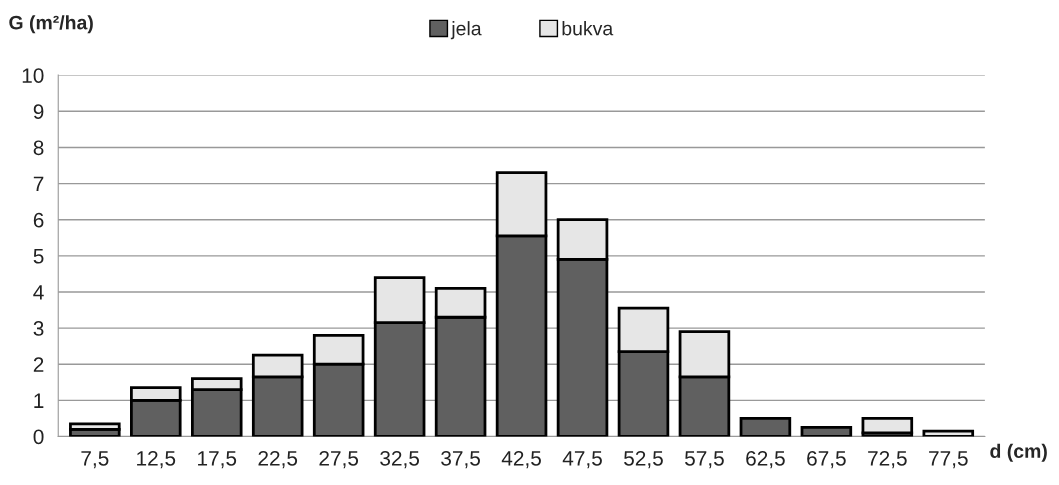  What do you see at coordinates (826, 459) in the screenshot?
I see `x-tick-label: 67,5` at bounding box center [826, 459].